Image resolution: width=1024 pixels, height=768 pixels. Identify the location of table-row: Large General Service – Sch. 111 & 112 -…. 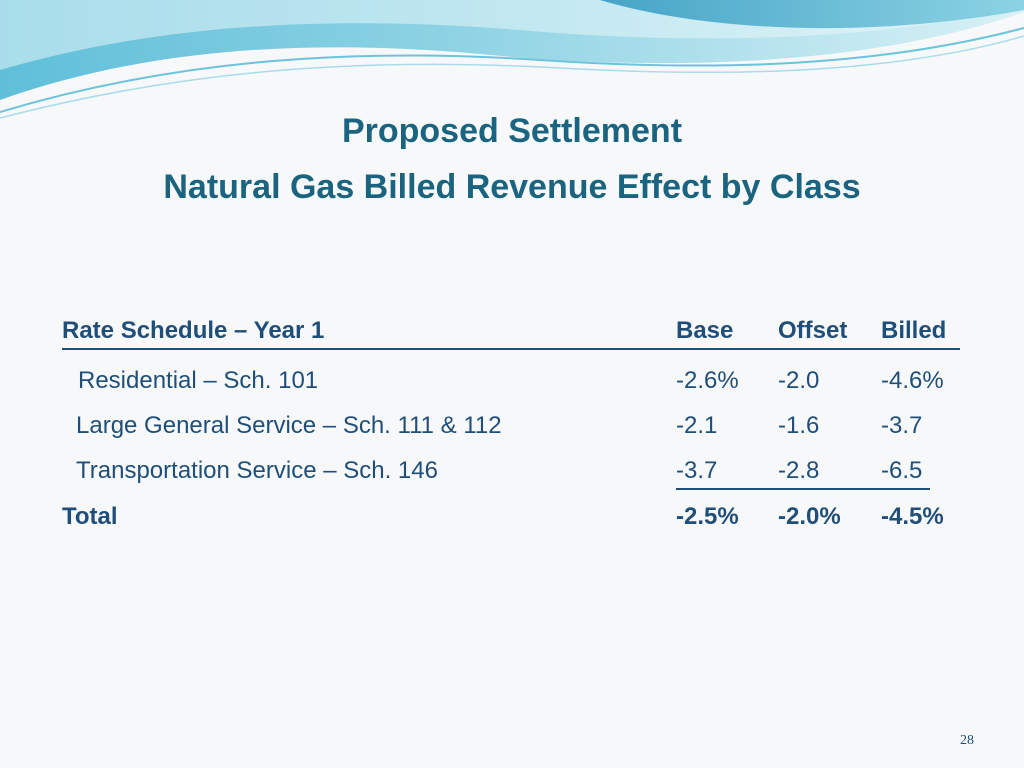
(512, 426).